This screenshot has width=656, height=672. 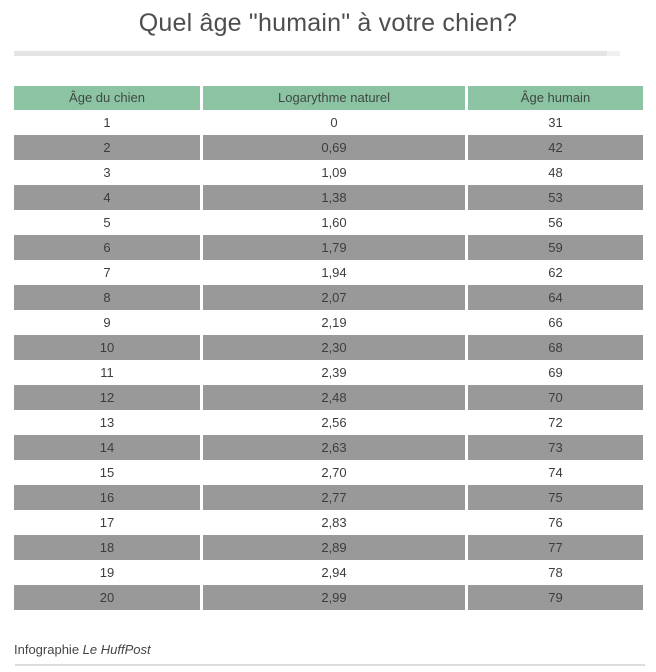 What do you see at coordinates (555, 572) in the screenshot?
I see `table-cell: 78` at bounding box center [555, 572].